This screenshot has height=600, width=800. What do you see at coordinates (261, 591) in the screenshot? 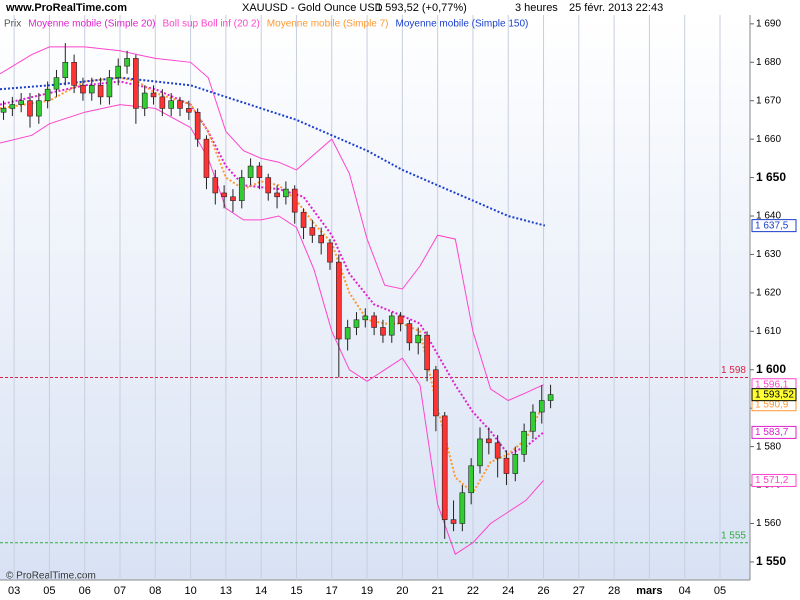
I see `x-tick-label: 14` at bounding box center [261, 591].